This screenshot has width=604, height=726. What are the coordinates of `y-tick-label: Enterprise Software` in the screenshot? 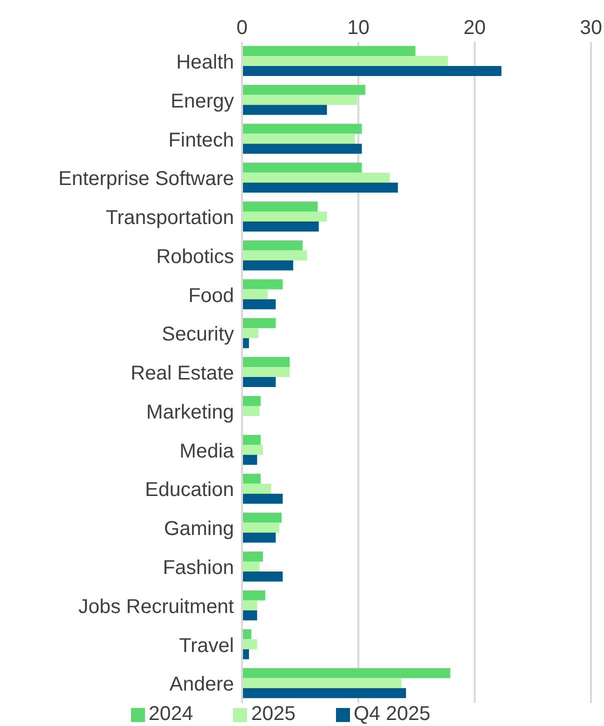 It's located at (146, 179).